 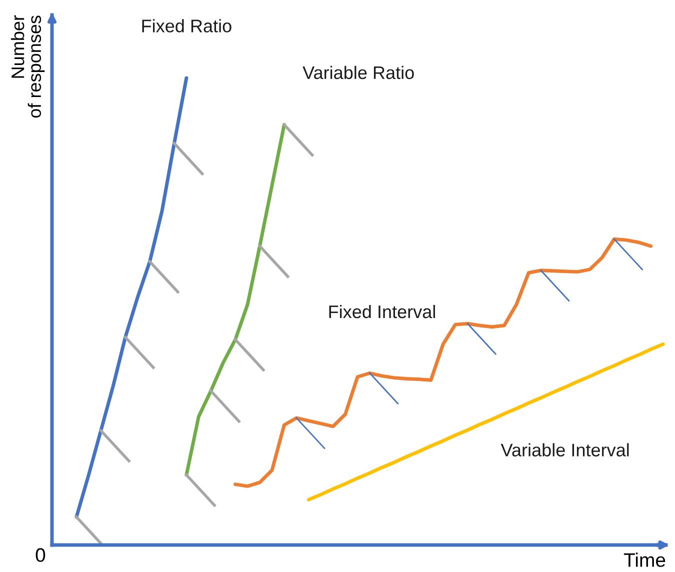 What do you see at coordinates (564, 449) in the screenshot?
I see `series-label: Variable Interval` at bounding box center [564, 449].